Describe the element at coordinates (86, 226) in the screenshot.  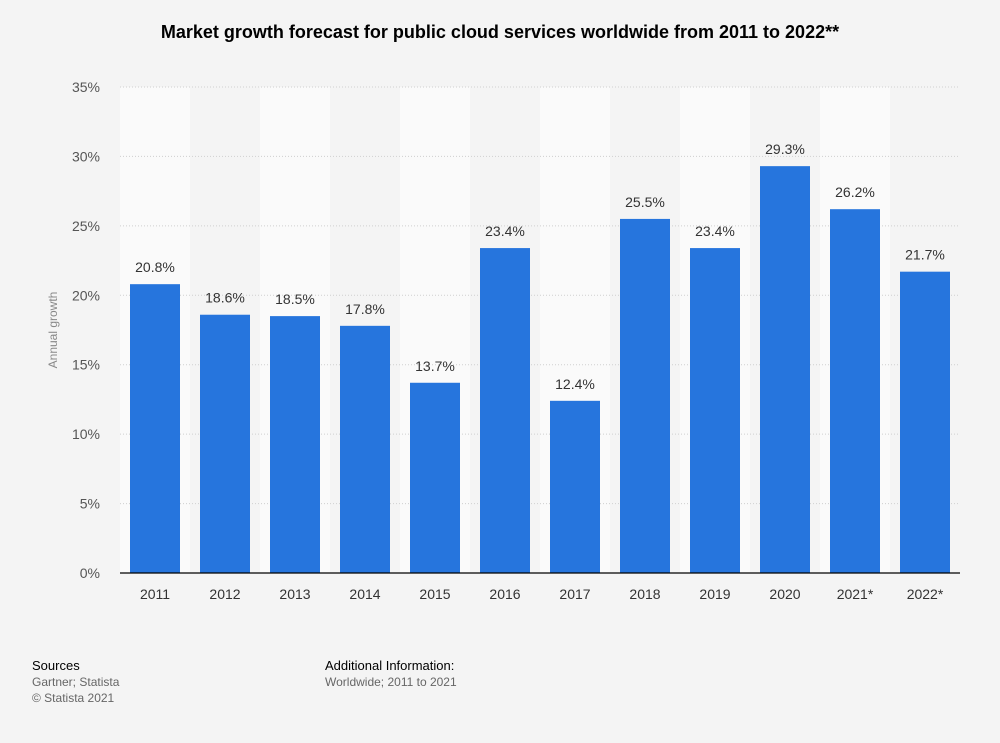
I see `y-tick-label: 25%` at that location.